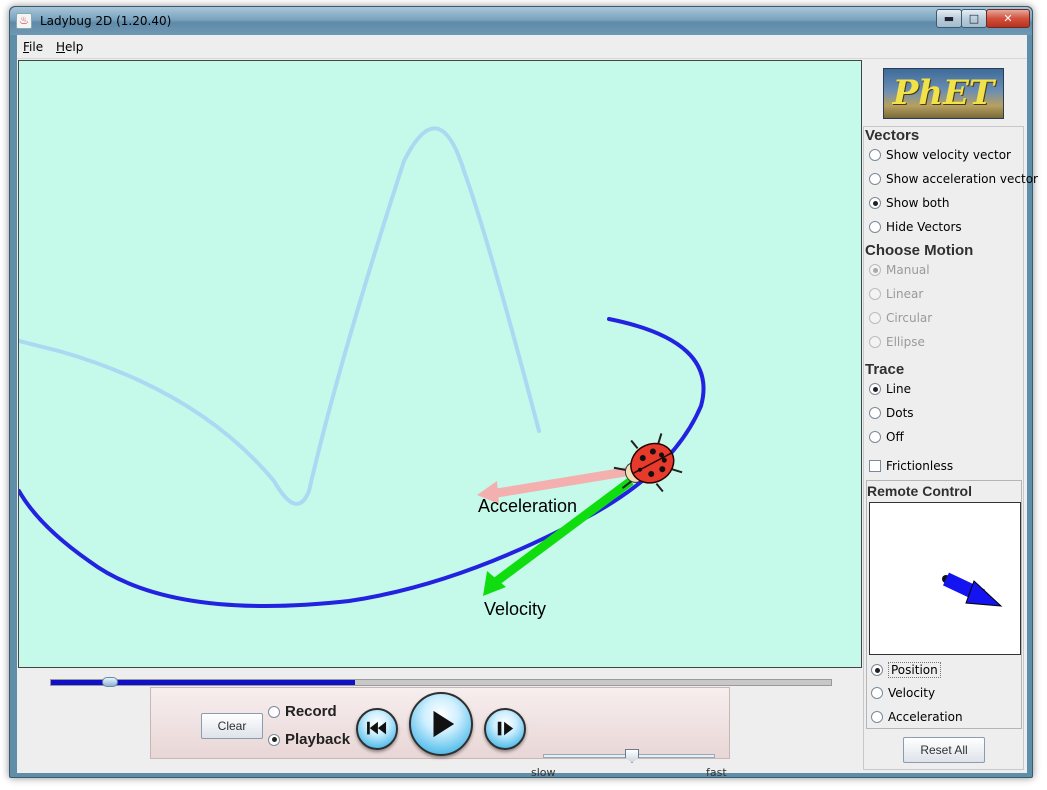  Describe the element at coordinates (875, 413) in the screenshot. I see `trace-radio-dots` at that location.